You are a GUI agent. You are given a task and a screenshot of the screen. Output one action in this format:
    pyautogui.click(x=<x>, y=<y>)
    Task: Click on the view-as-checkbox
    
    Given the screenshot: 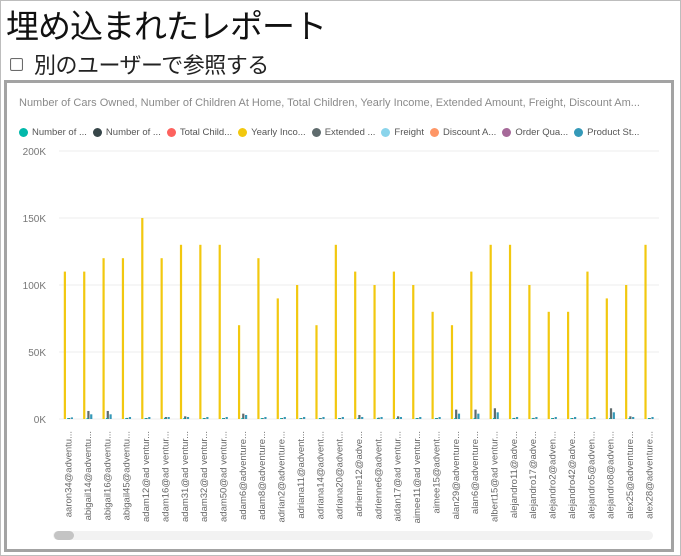 What is the action you would take?
    pyautogui.click(x=16, y=64)
    